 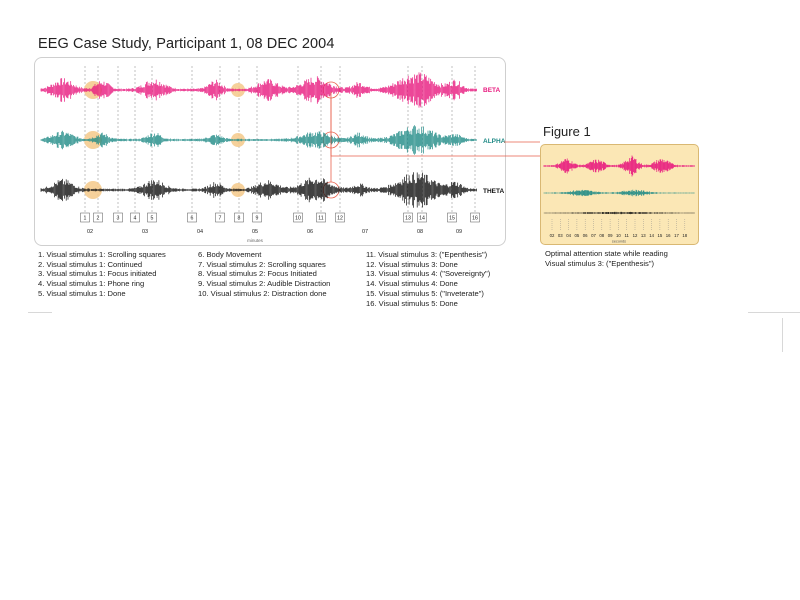 I want to click on legend-item: 16. Visual stimulus 5: Done, so click(x=412, y=303).